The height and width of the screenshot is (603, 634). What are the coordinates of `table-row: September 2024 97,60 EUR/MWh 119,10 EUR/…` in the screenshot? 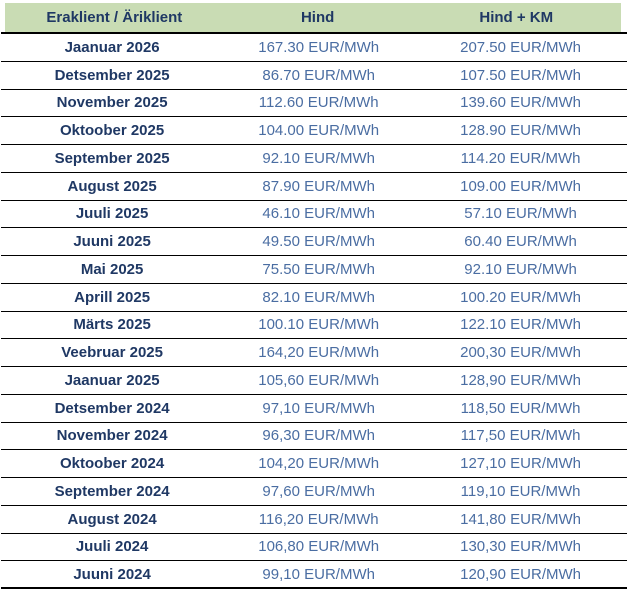 It's located at (314, 492).